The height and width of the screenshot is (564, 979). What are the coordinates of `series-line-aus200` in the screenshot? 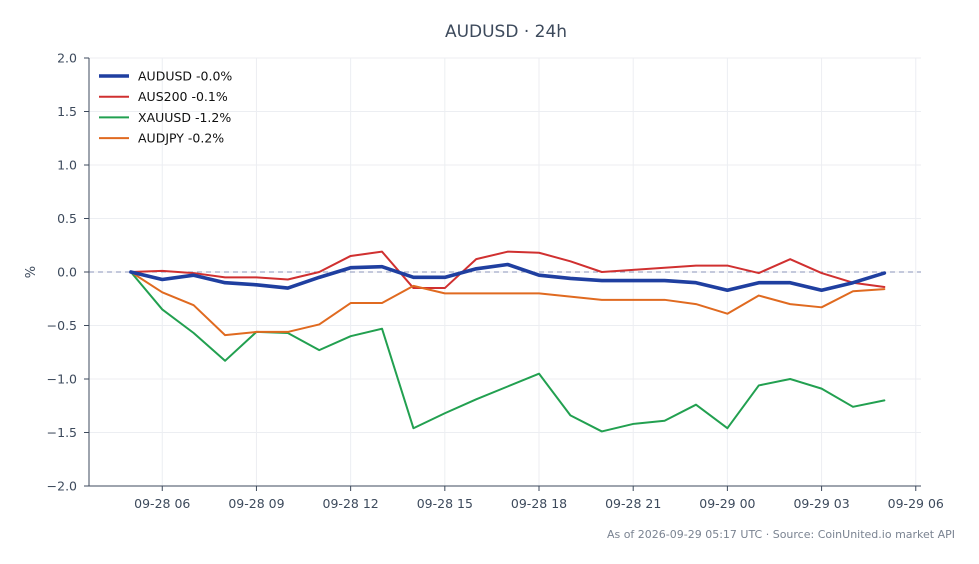 It's located at (507, 270).